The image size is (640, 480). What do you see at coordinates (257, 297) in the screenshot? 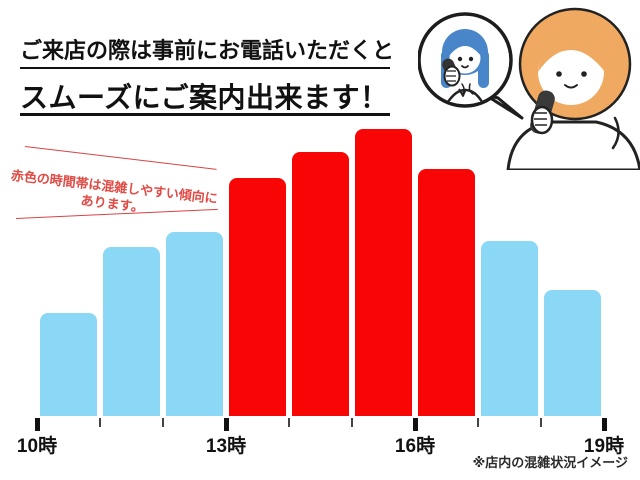
I see `bar-13-14時` at bounding box center [257, 297].